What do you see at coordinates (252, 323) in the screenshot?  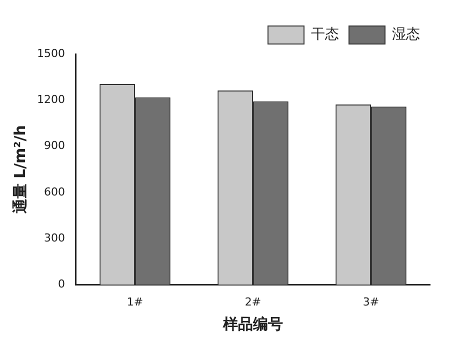 I see `x-axis-title: 样品编号` at bounding box center [252, 323].